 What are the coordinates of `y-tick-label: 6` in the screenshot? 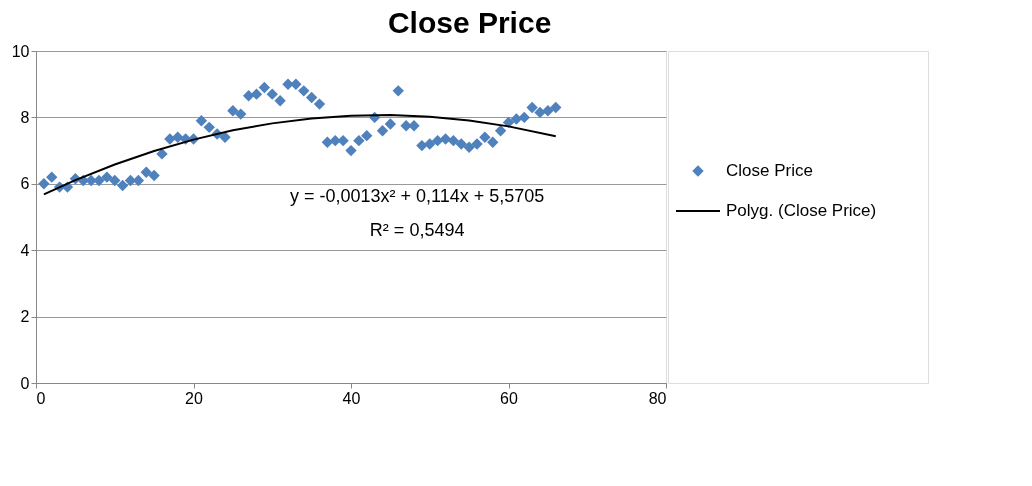 It's located at (25, 184).